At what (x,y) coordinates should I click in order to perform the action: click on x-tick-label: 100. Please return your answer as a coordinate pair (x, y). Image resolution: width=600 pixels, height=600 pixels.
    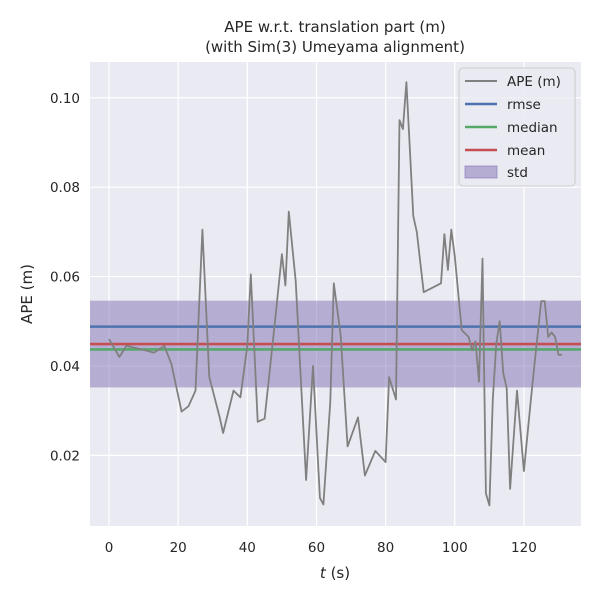
    Looking at the image, I should click on (455, 548).